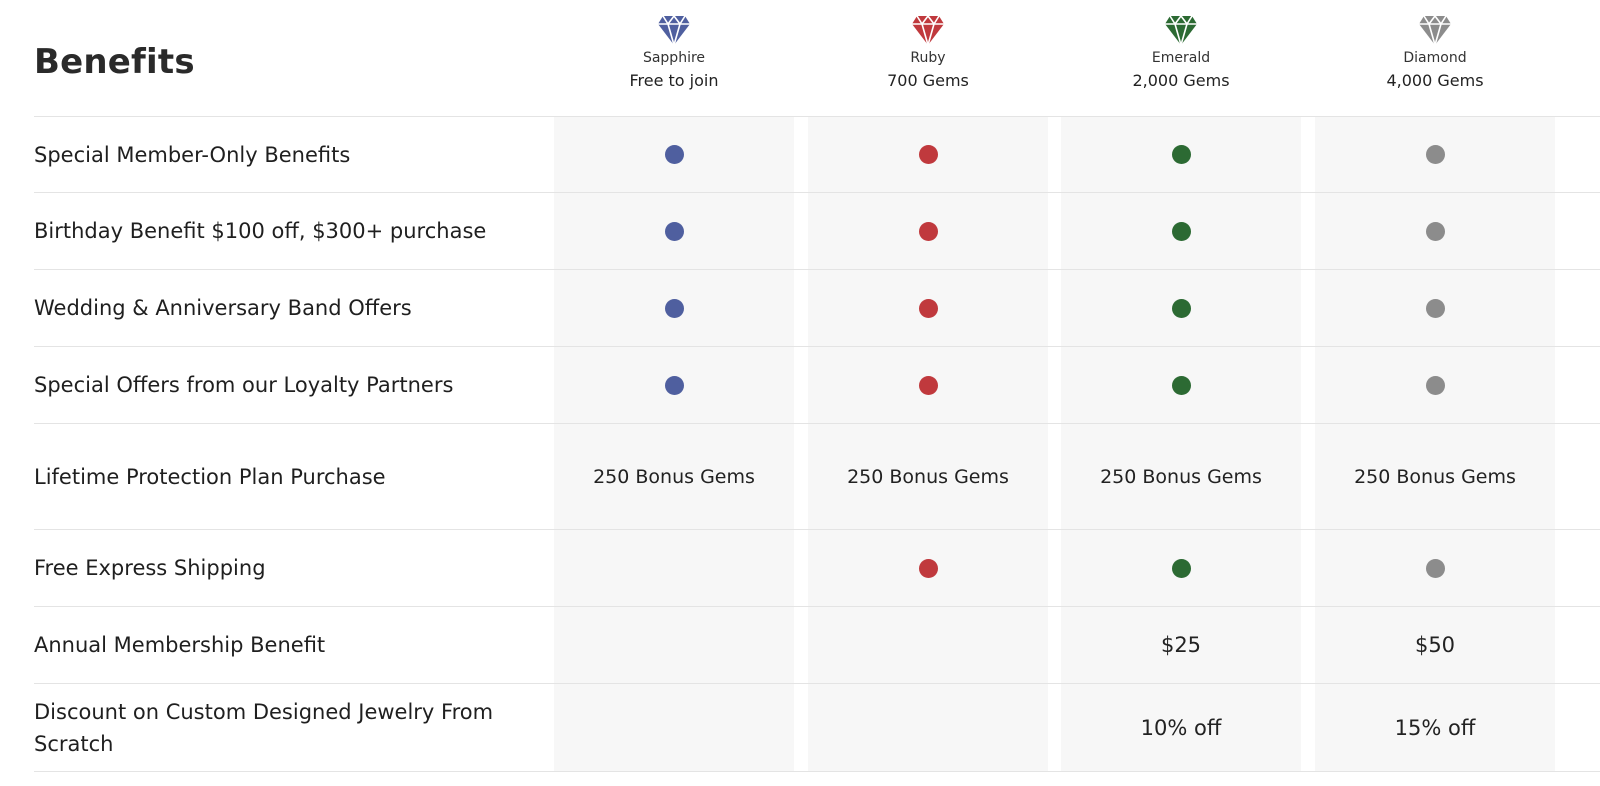  Describe the element at coordinates (1181, 80) in the screenshot. I see `tier-cost: 2,000 Gems` at that location.